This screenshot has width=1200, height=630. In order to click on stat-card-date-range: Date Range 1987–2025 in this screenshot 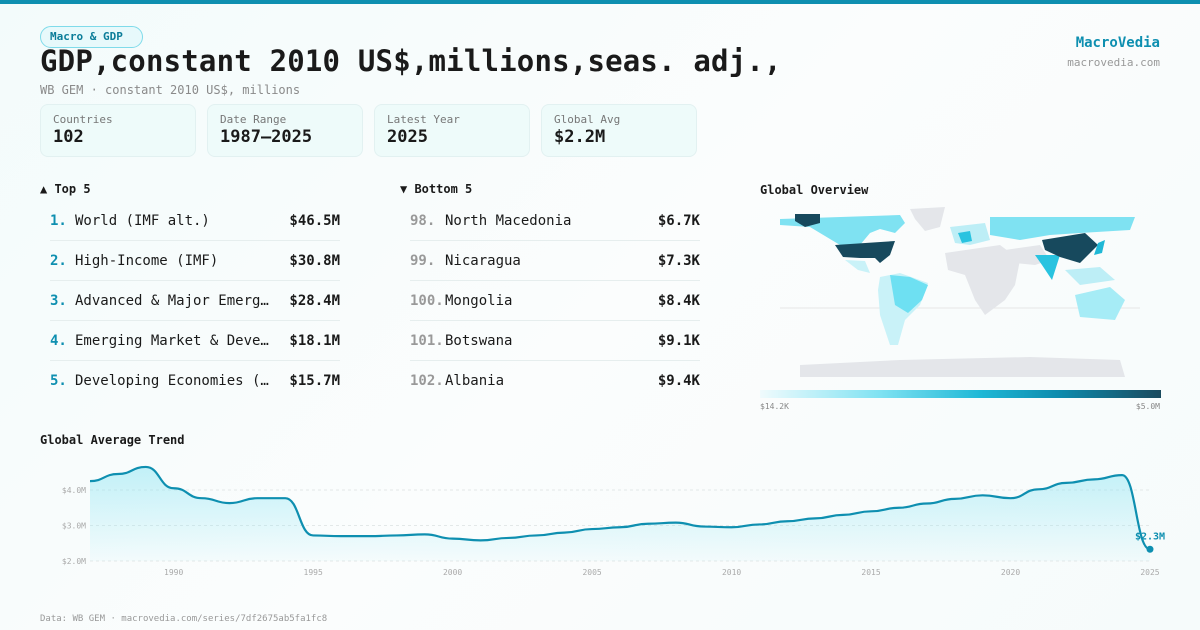, I will do `click(285, 130)`.